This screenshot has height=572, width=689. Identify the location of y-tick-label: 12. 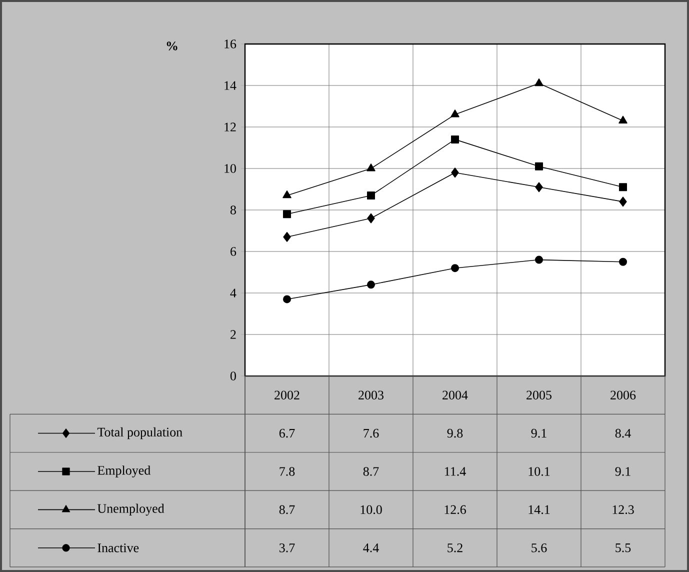
(230, 127).